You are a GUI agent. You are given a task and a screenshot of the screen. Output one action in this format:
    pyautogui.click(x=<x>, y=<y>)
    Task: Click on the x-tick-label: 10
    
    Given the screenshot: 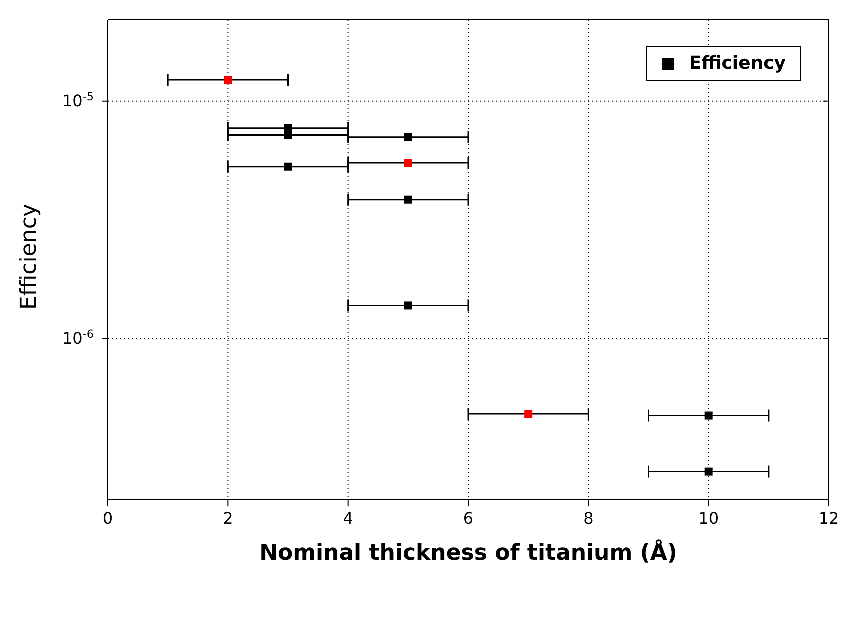 What is the action you would take?
    pyautogui.click(x=709, y=518)
    